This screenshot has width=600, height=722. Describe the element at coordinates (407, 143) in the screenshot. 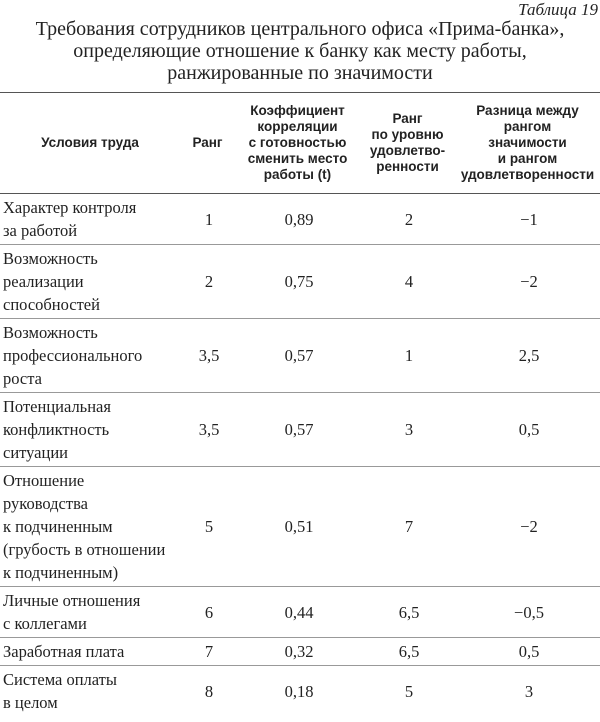

I see `header-cell: Ранг по уровню удовлетво-ренности` at that location.